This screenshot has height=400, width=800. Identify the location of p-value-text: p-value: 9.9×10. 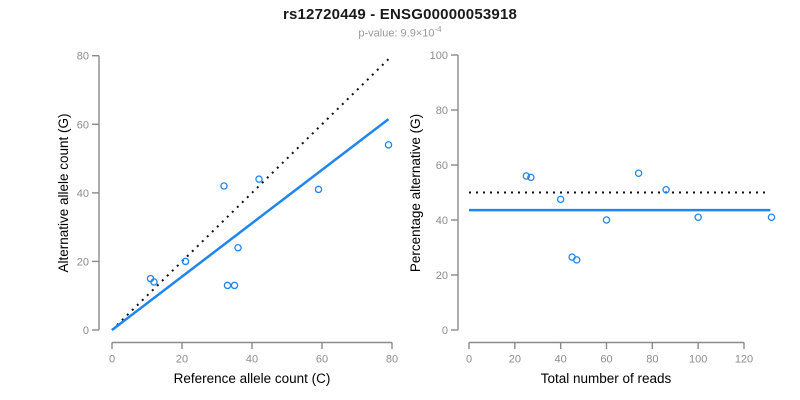
(396, 33).